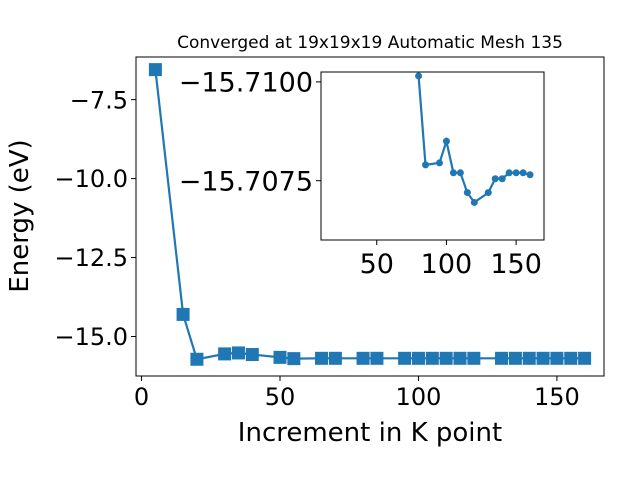 This screenshot has height=480, width=640. I want to click on inset-y-tick-label: −15.7075, so click(246, 181).